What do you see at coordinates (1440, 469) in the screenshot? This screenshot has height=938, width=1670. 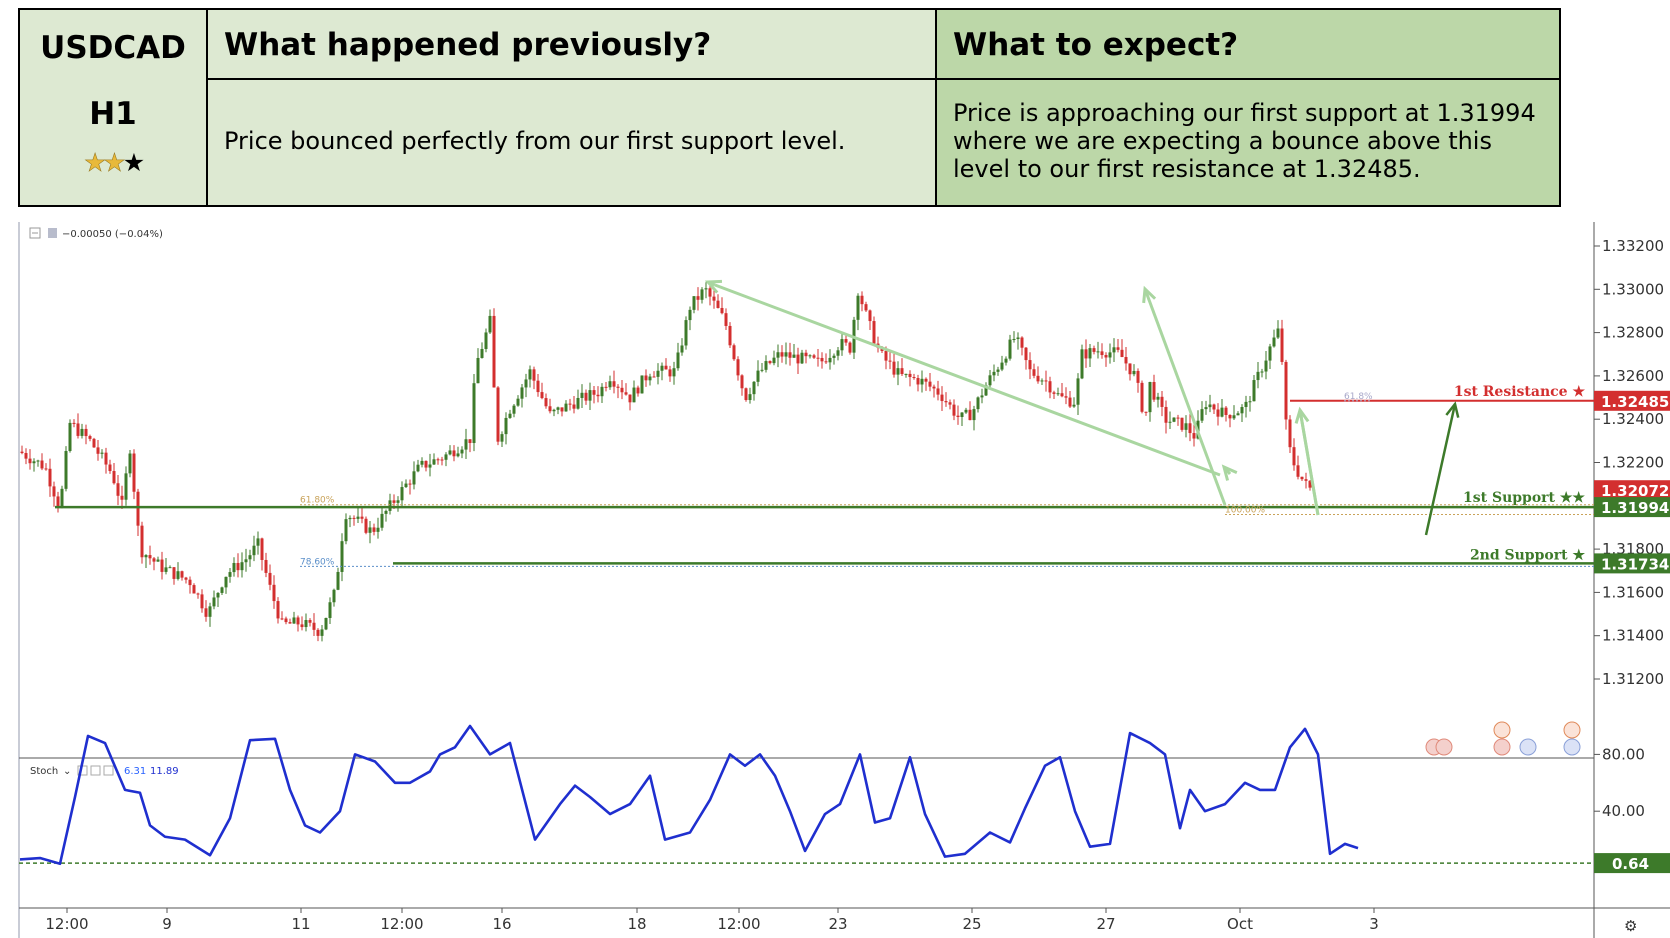 I see `arrow-target` at bounding box center [1440, 469].